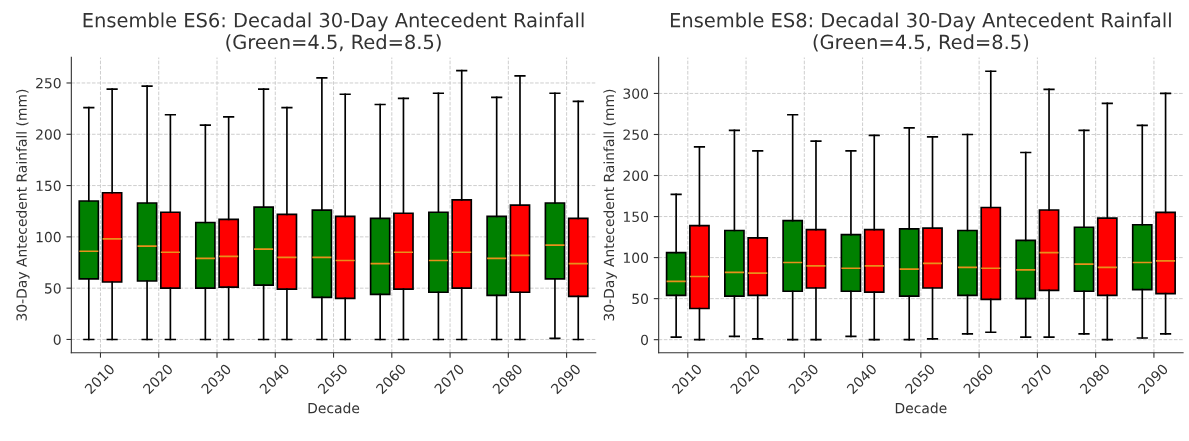 The image size is (1189, 441). What do you see at coordinates (920, 32) in the screenshot?
I see `chart-title: Ensemble ES8: Decadal 30-Day Antecedent Rainfall (Green=4.5, Red=8.5)` at bounding box center [920, 32].